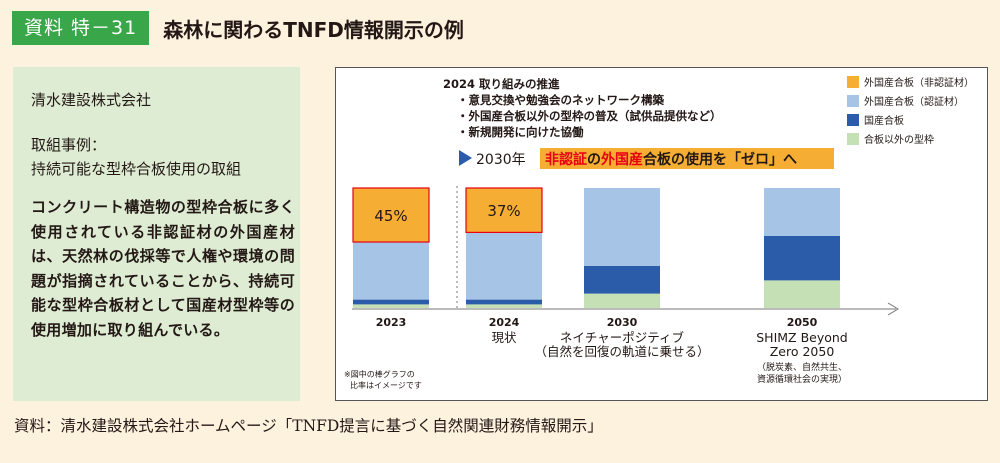  What do you see at coordinates (884, 120) in the screenshot?
I see `legend-label: 国産合板` at bounding box center [884, 120].